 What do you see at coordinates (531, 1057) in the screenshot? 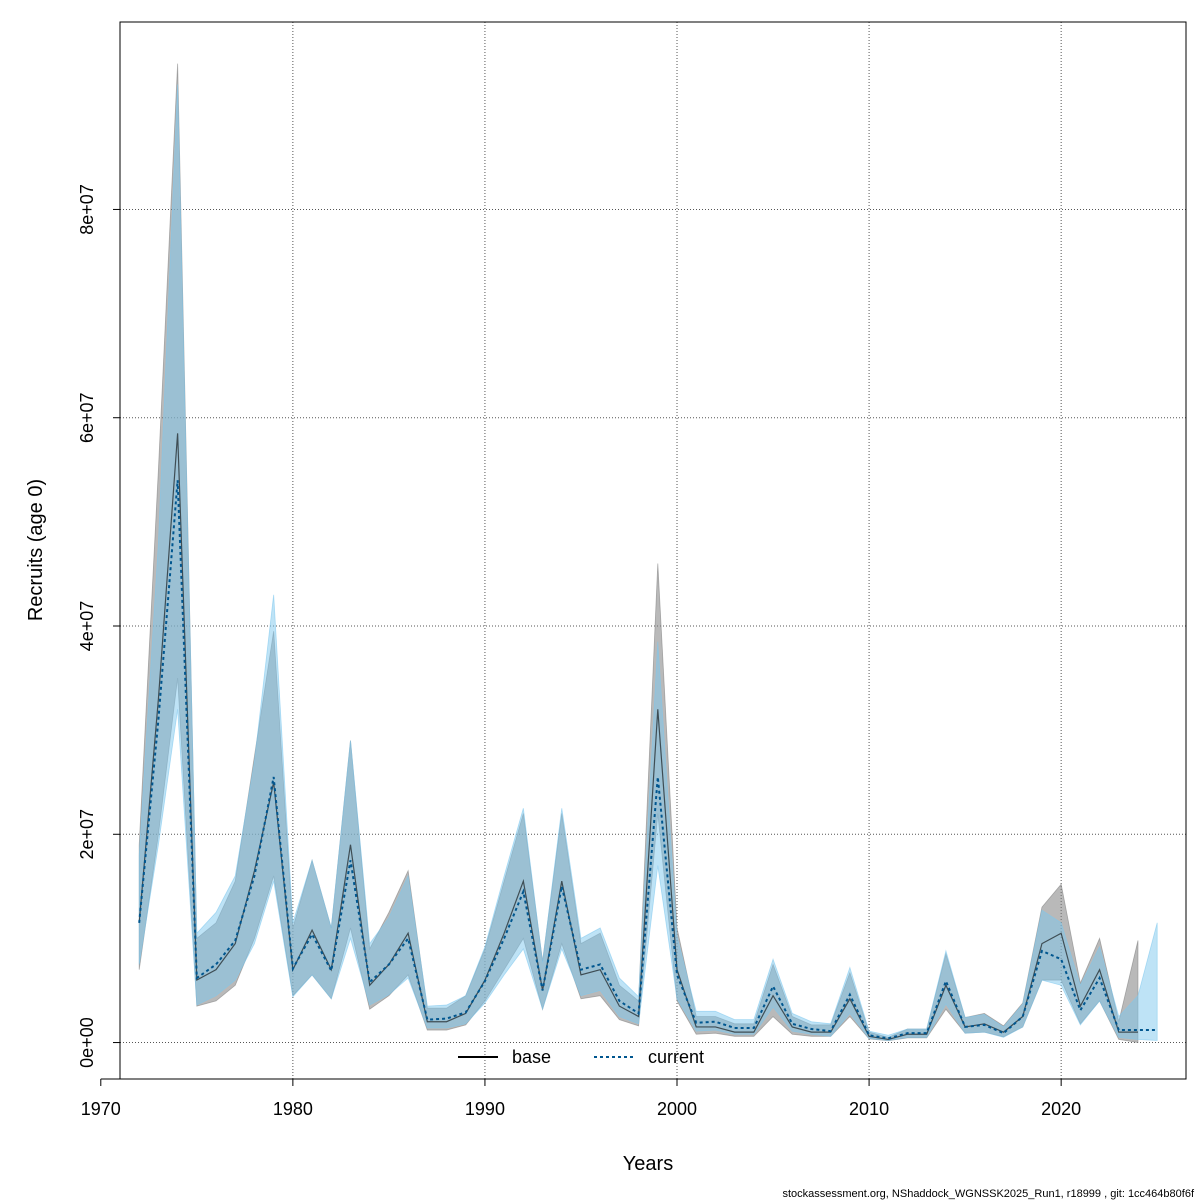
I see `legend-label-base: base` at bounding box center [531, 1057].